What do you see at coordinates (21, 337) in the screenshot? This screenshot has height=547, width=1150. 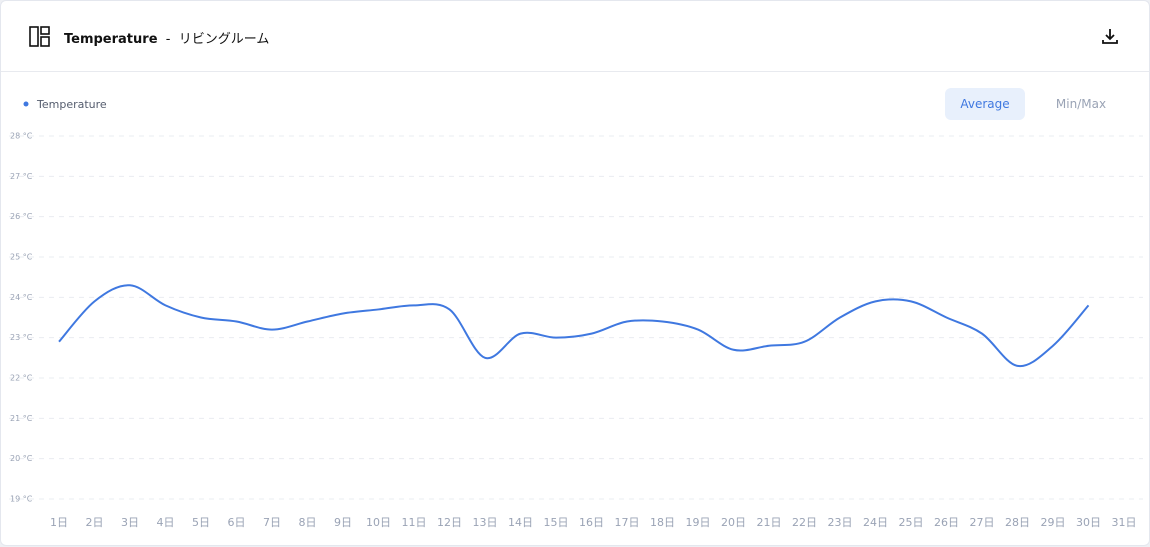 I see `y-tick-label: 23 °C` at bounding box center [21, 337].